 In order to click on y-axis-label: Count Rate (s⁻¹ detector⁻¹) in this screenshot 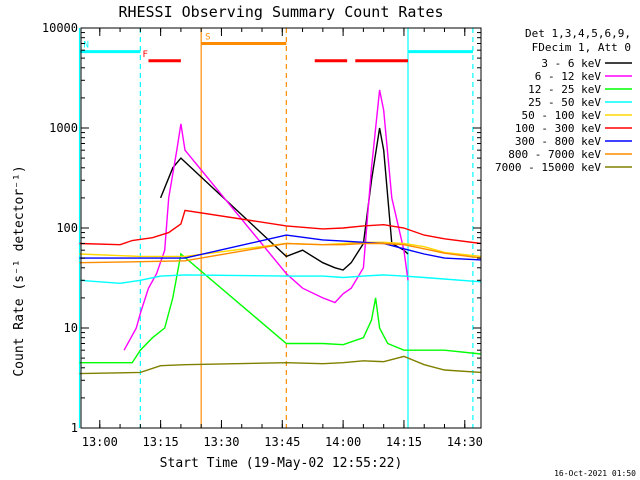, I will do `click(19, 270)`.